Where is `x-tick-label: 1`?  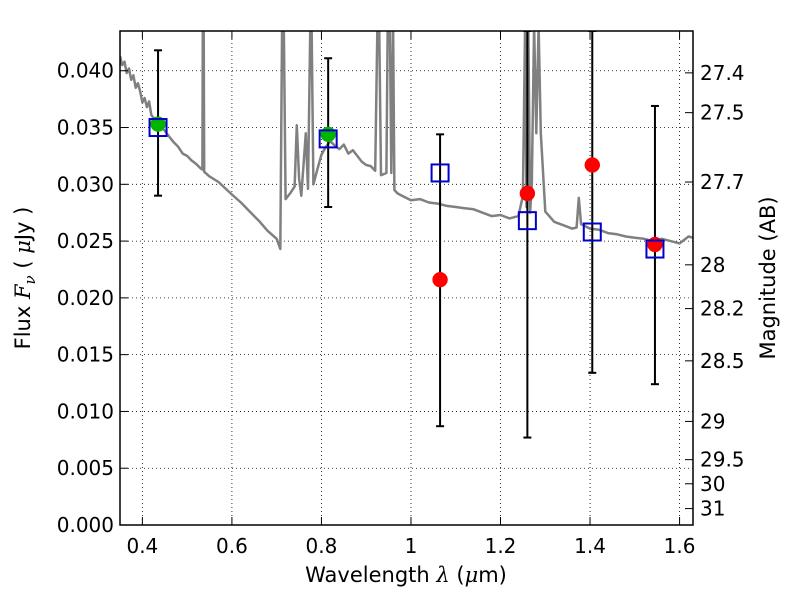 x-tick-label: 1 is located at coordinates (411, 546).